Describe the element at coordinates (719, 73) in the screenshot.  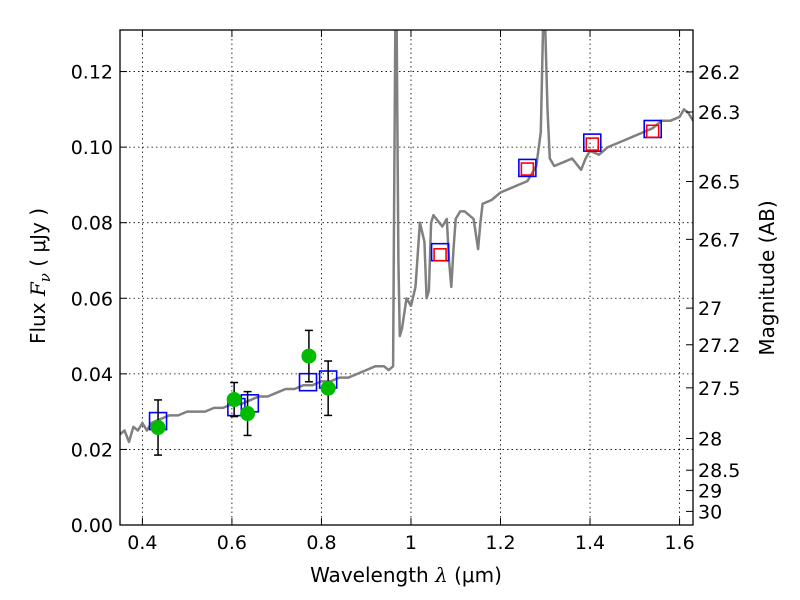
I see `right-tick-label: 26.2` at that location.